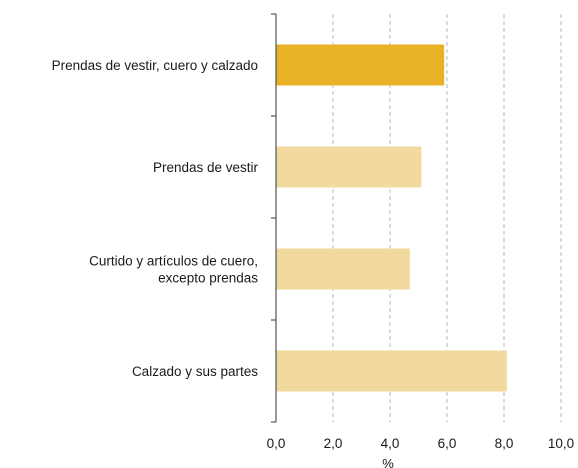  What do you see at coordinates (388, 462) in the screenshot?
I see `x-axis-title: %` at bounding box center [388, 462].